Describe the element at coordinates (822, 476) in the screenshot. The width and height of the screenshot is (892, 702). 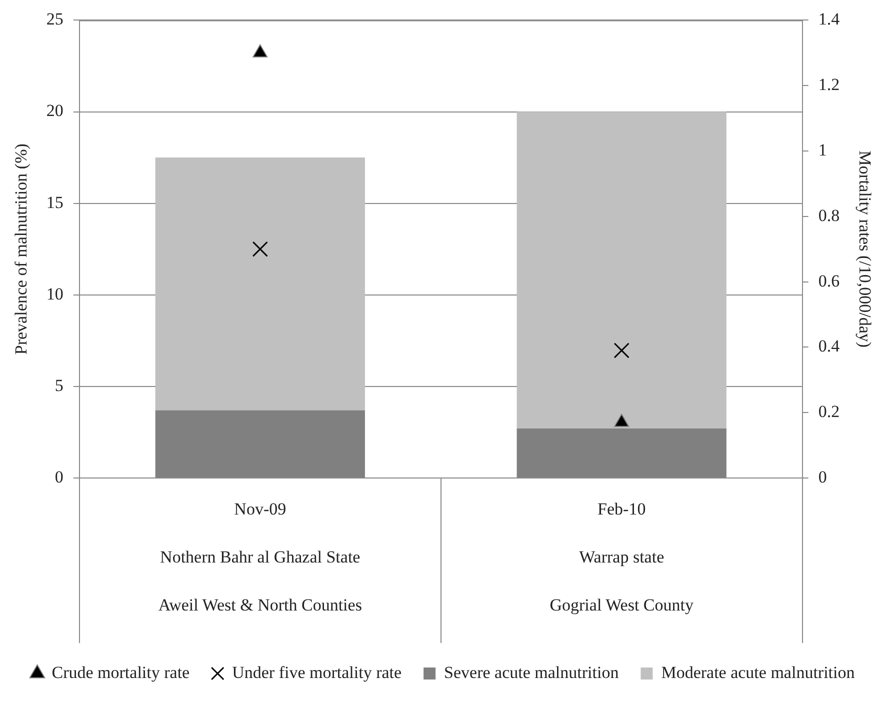
I see `y2-tick-label: 0` at that location.